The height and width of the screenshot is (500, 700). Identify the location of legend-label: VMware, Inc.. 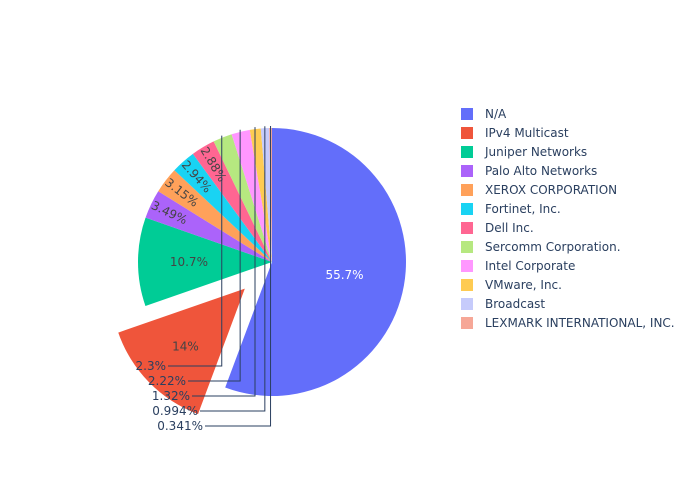
(523, 285).